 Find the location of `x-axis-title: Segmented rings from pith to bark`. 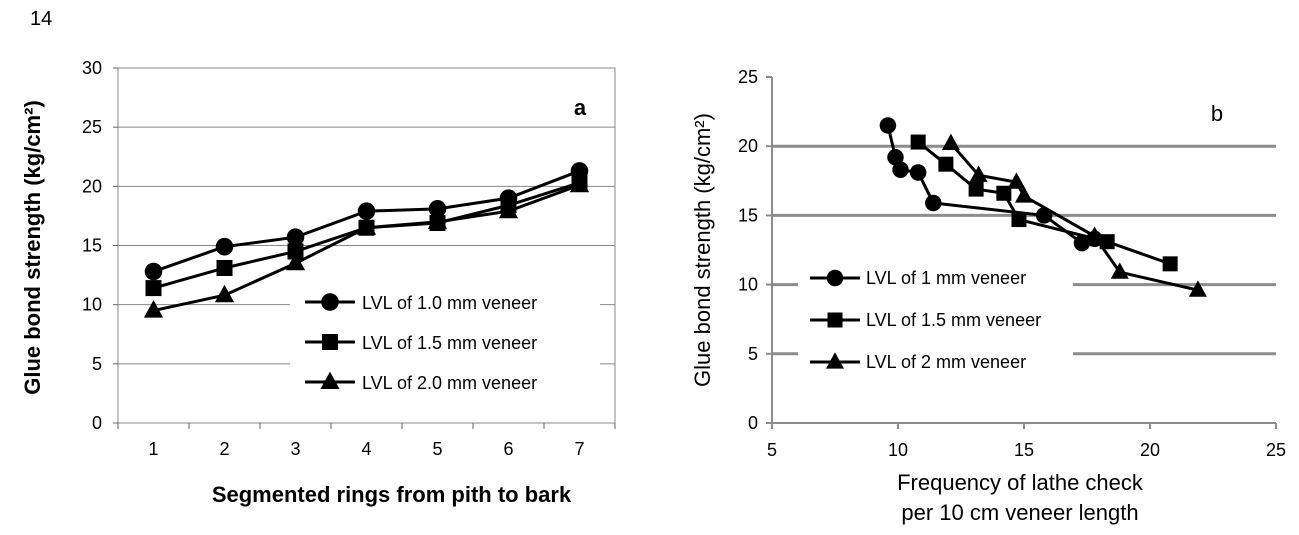

x-axis-title: Segmented rings from pith to bark is located at coordinates (392, 494).